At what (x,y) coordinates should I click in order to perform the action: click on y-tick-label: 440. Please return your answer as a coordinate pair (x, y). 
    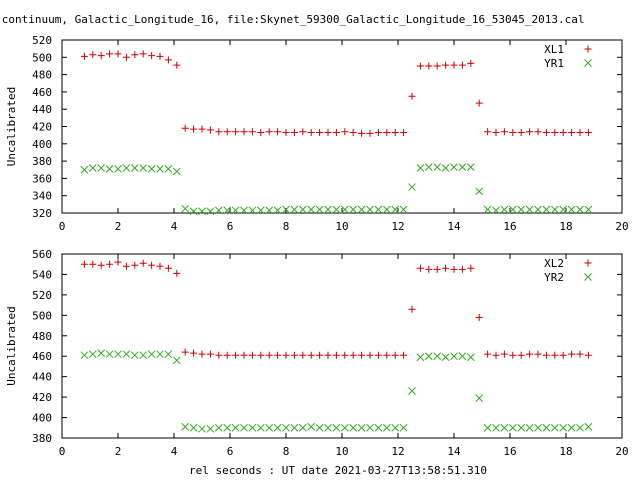
    Looking at the image, I should click on (42, 109).